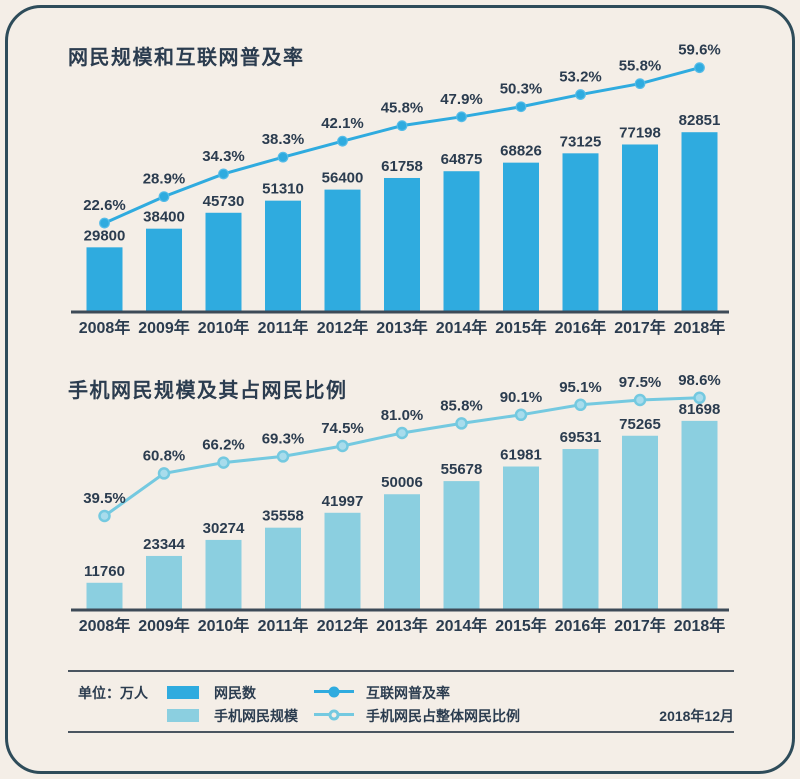 This screenshot has width=800, height=779. I want to click on pct-label: 66.2%, so click(223, 445).